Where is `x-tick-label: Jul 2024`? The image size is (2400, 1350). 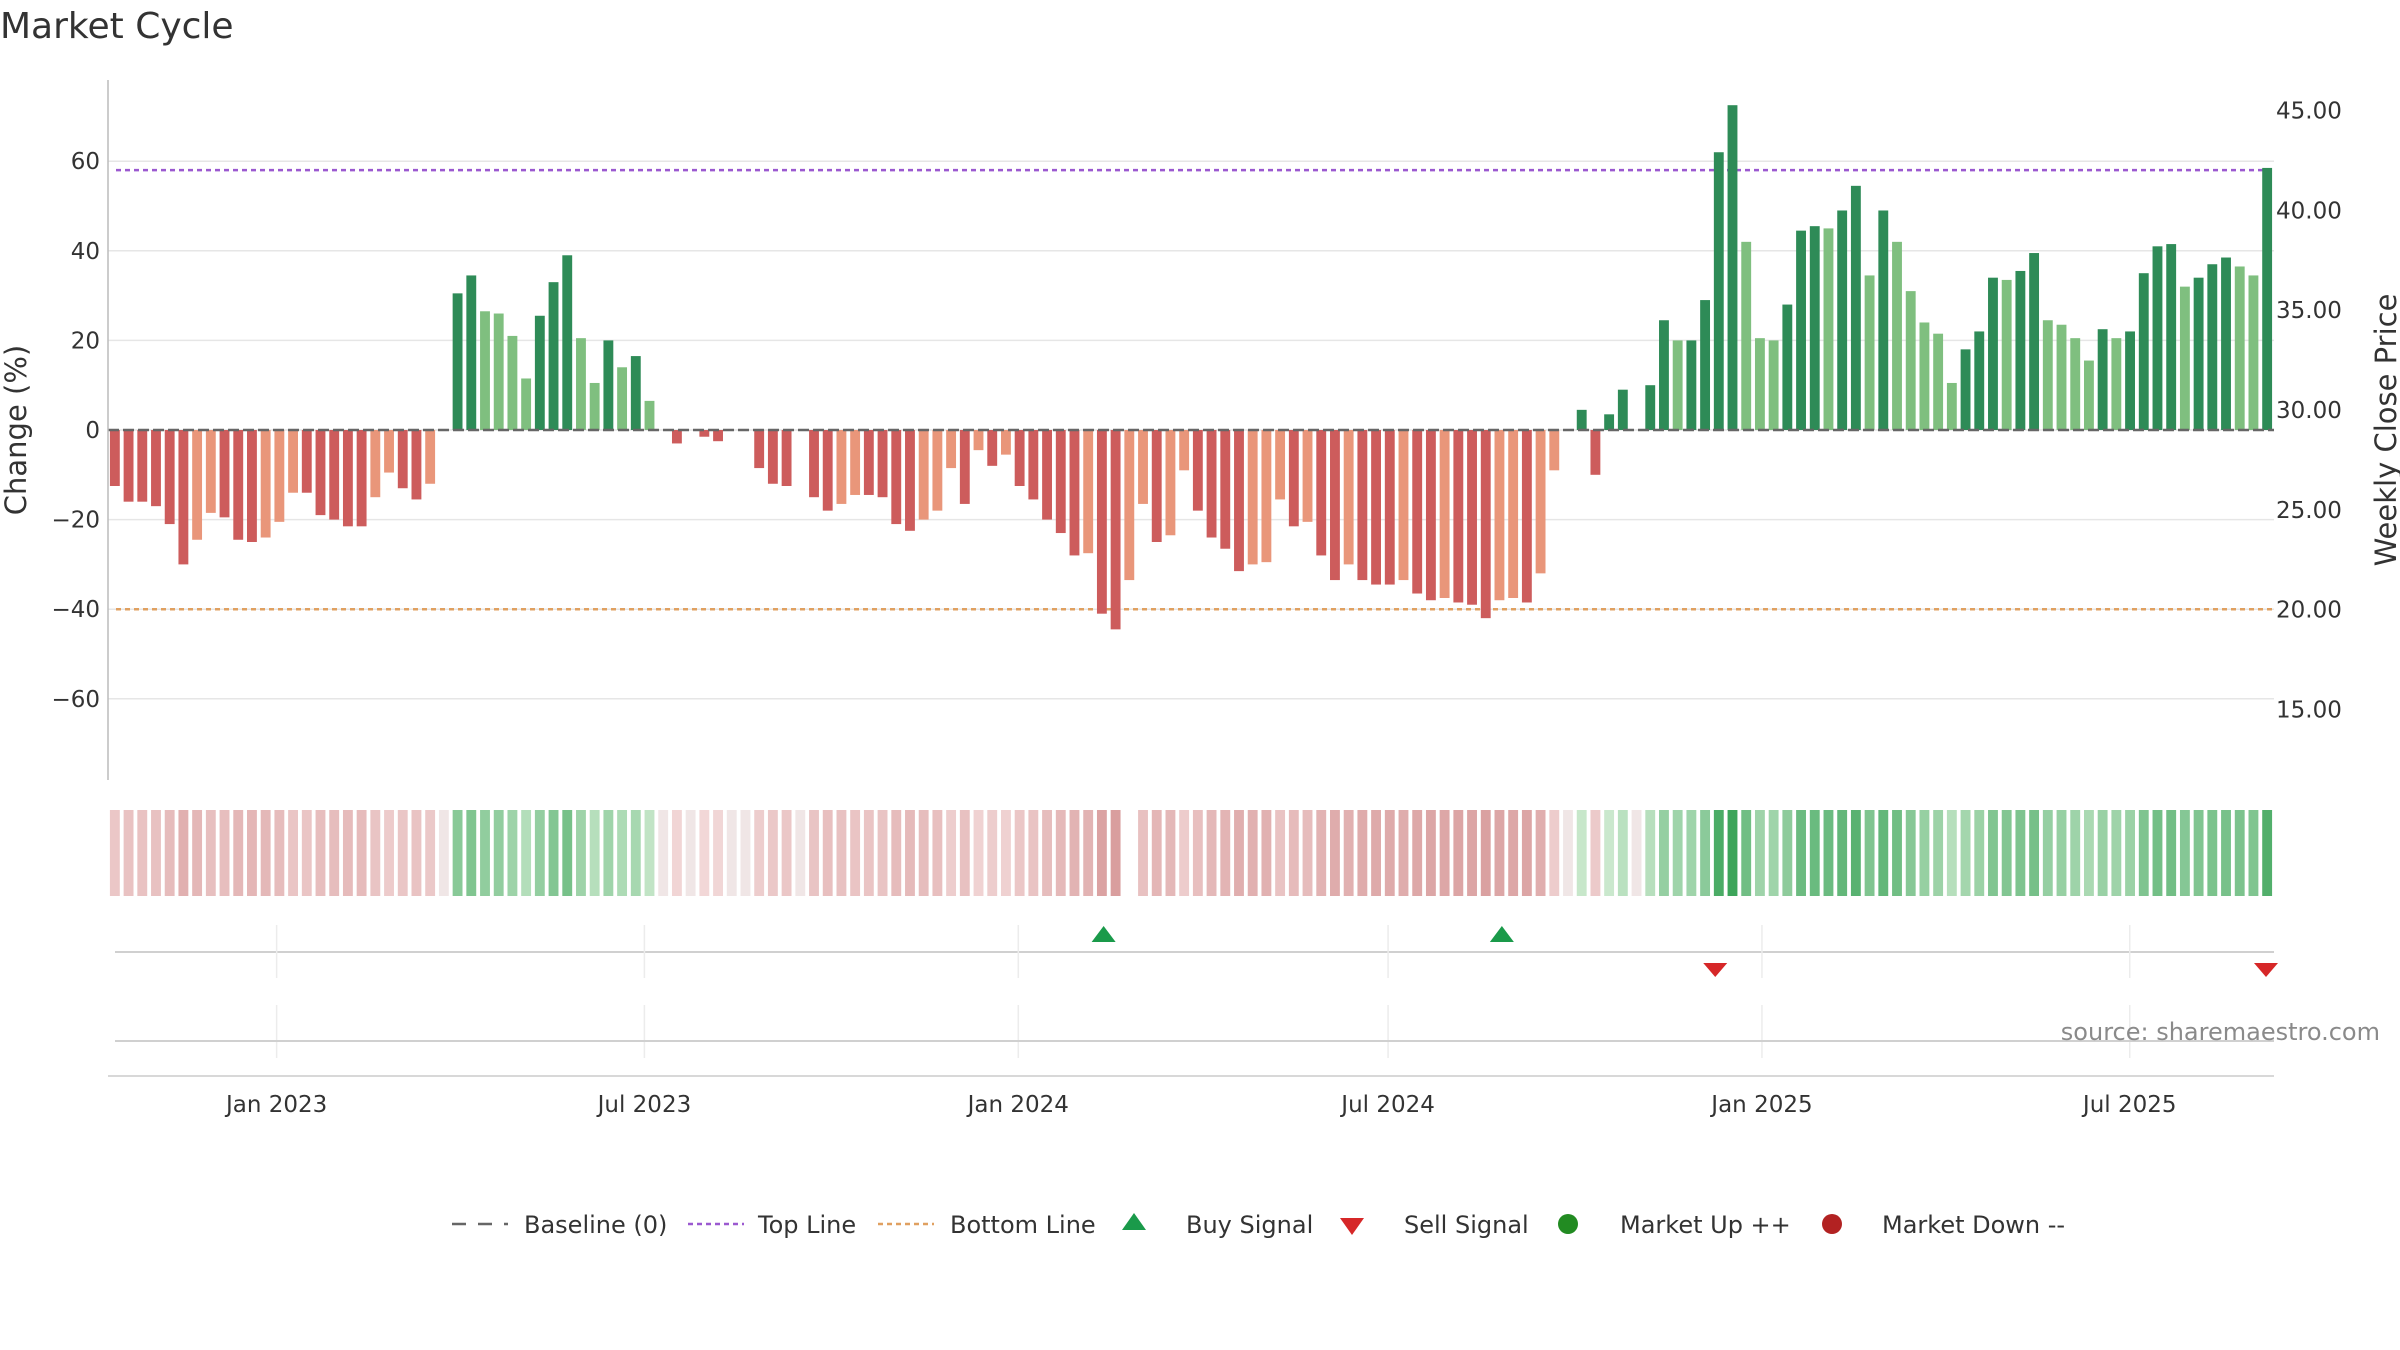 x-tick-label: Jul 2024 is located at coordinates (1387, 1105).